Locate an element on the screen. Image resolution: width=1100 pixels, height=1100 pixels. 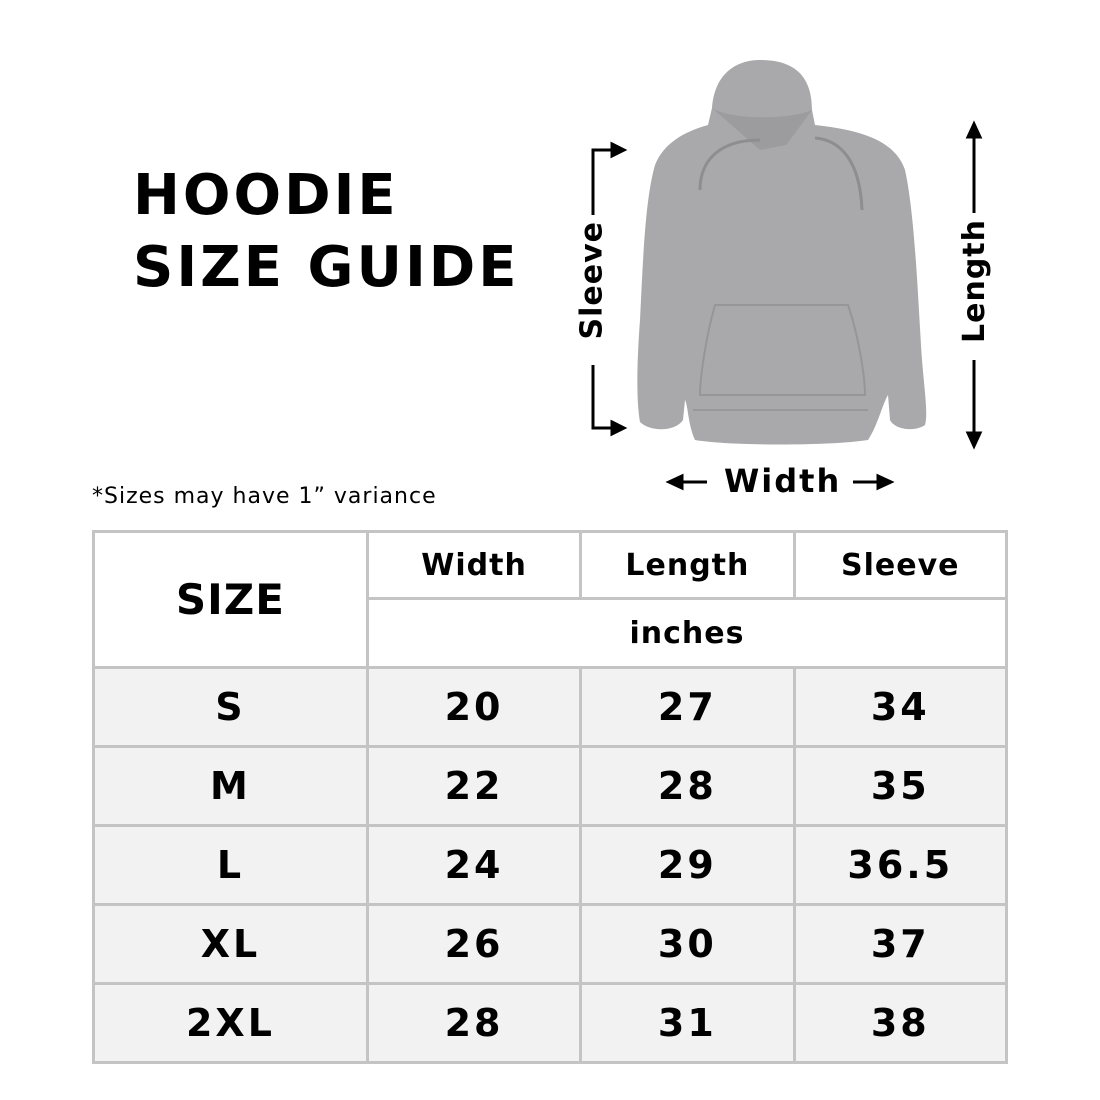
length-arrow-icon is located at coordinates (974, 285).